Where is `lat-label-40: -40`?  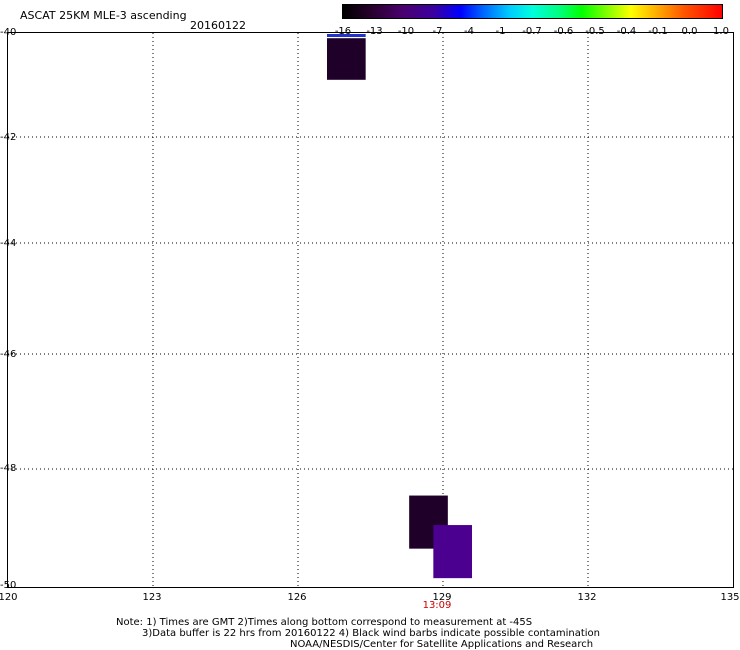 lat-label-40: -40 is located at coordinates (8, 32).